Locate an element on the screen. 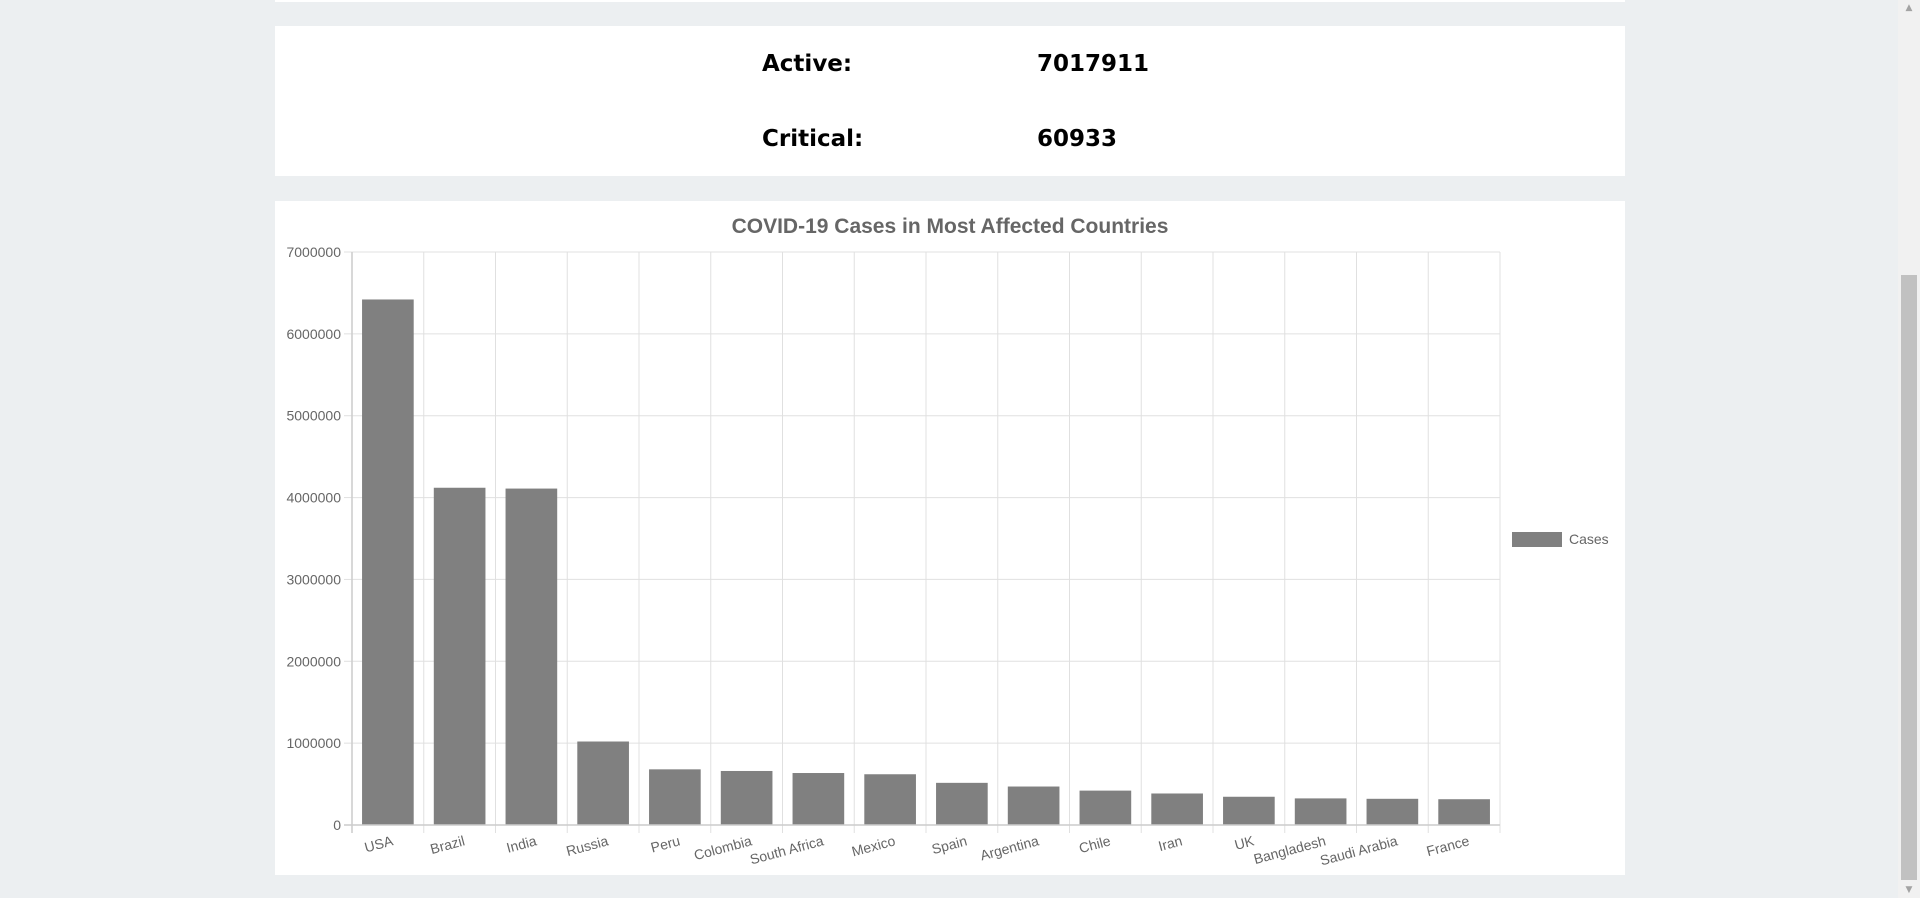 The height and width of the screenshot is (898, 1920). y-tick-label: 0 is located at coordinates (337, 825).